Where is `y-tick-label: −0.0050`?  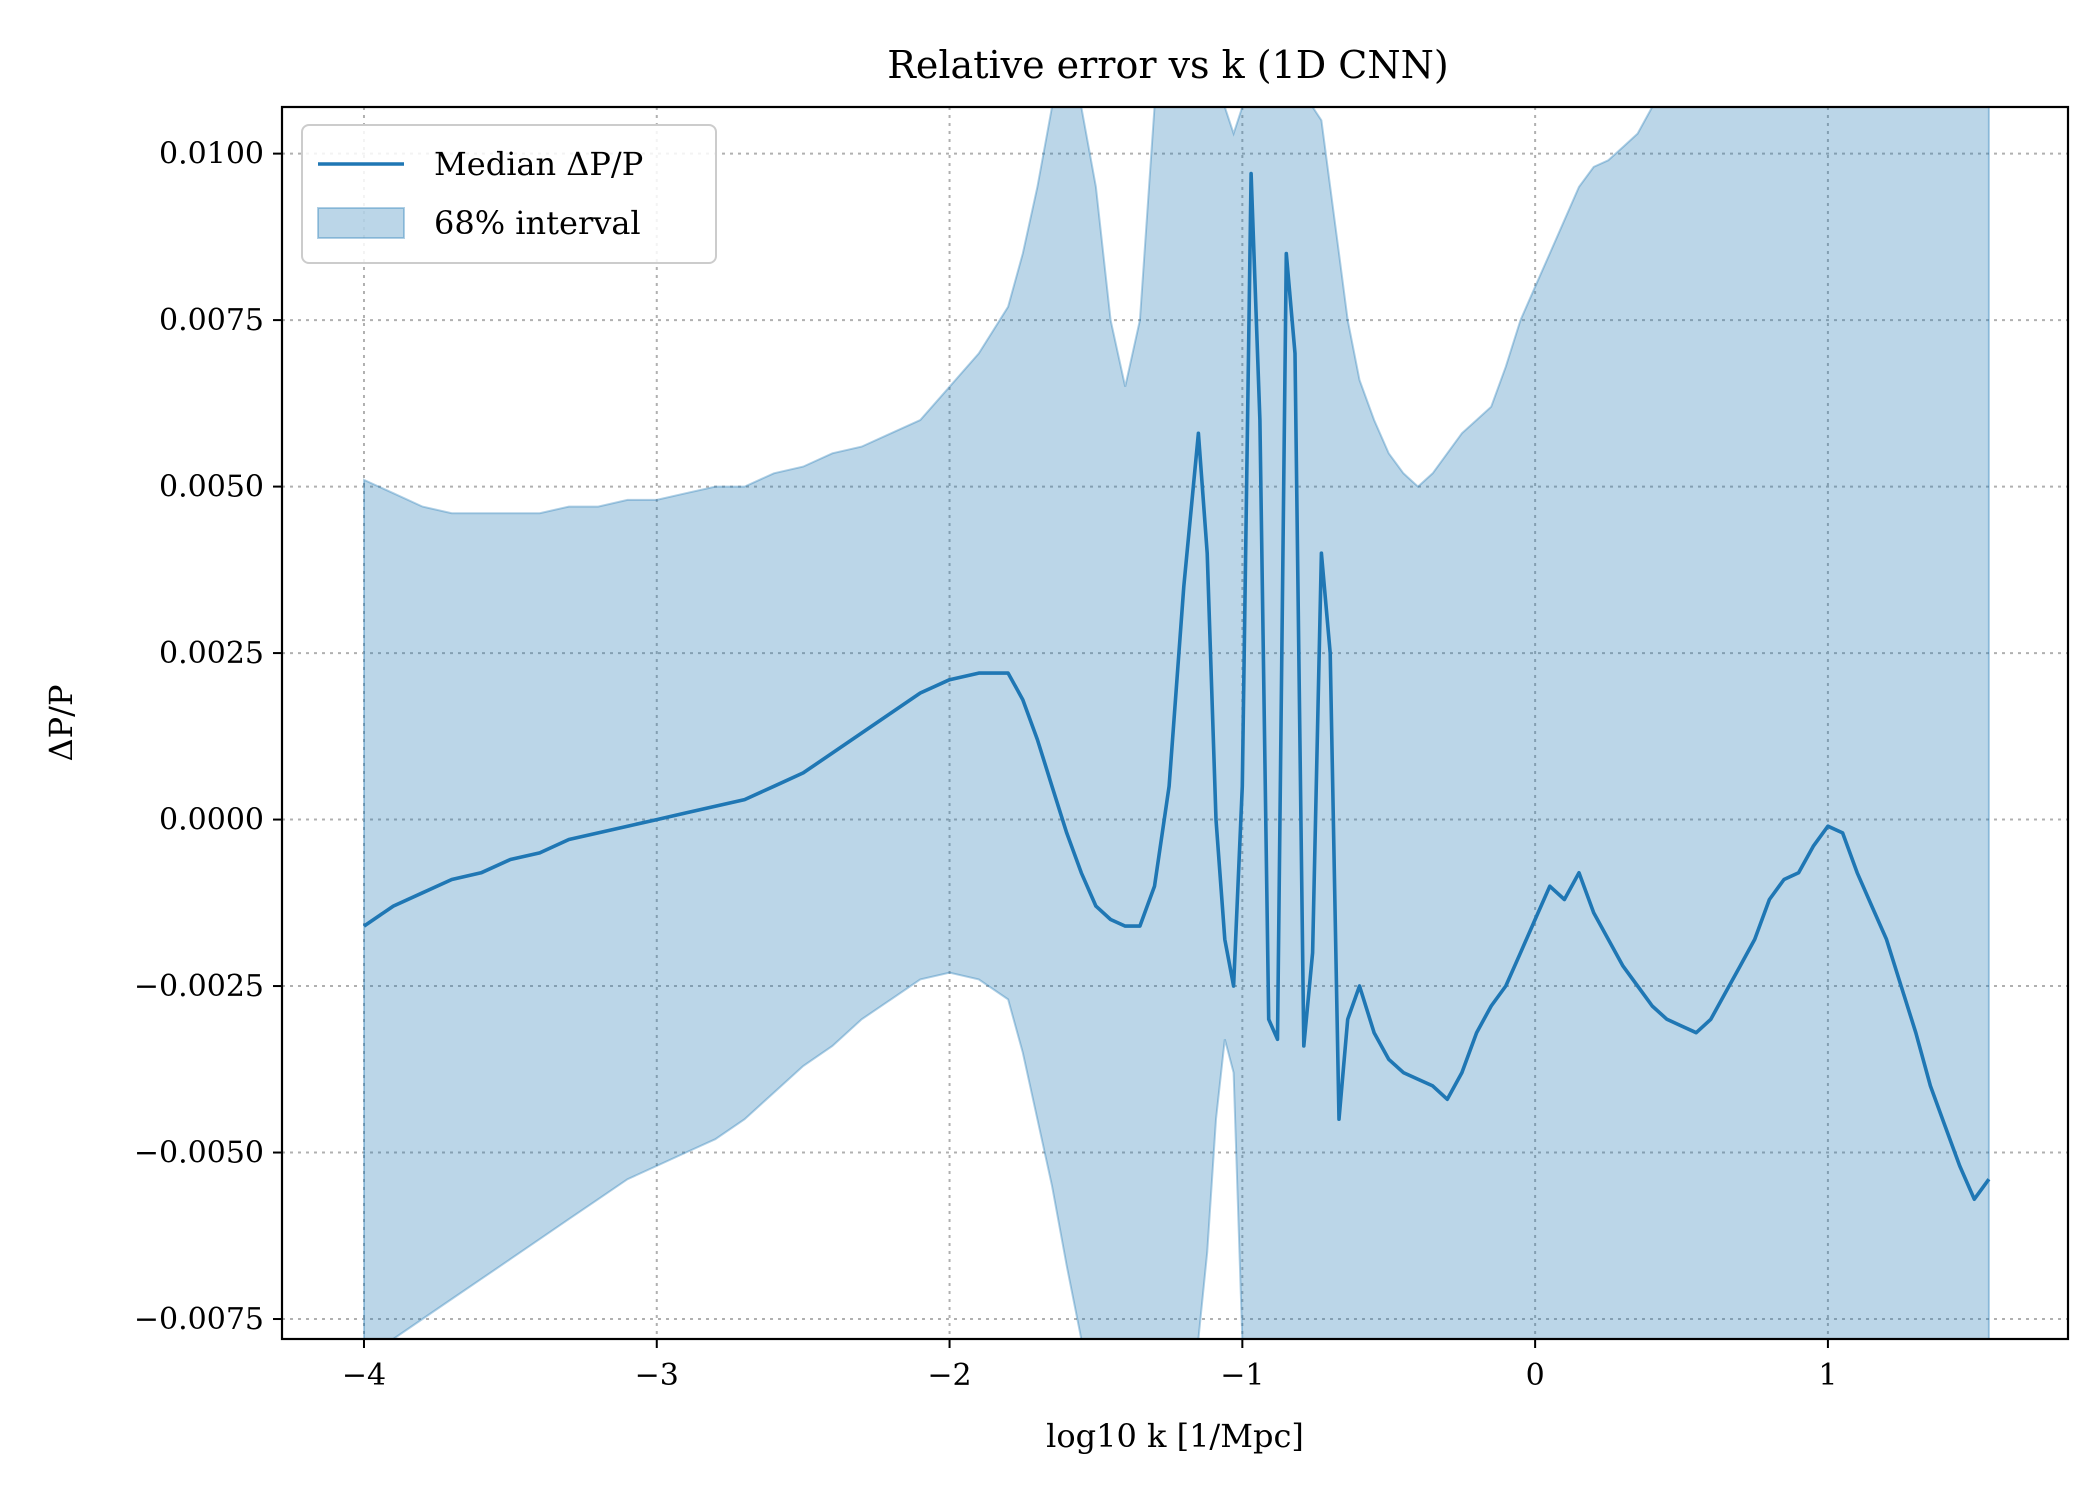 y-tick-label: −0.0050 is located at coordinates (199, 1153).